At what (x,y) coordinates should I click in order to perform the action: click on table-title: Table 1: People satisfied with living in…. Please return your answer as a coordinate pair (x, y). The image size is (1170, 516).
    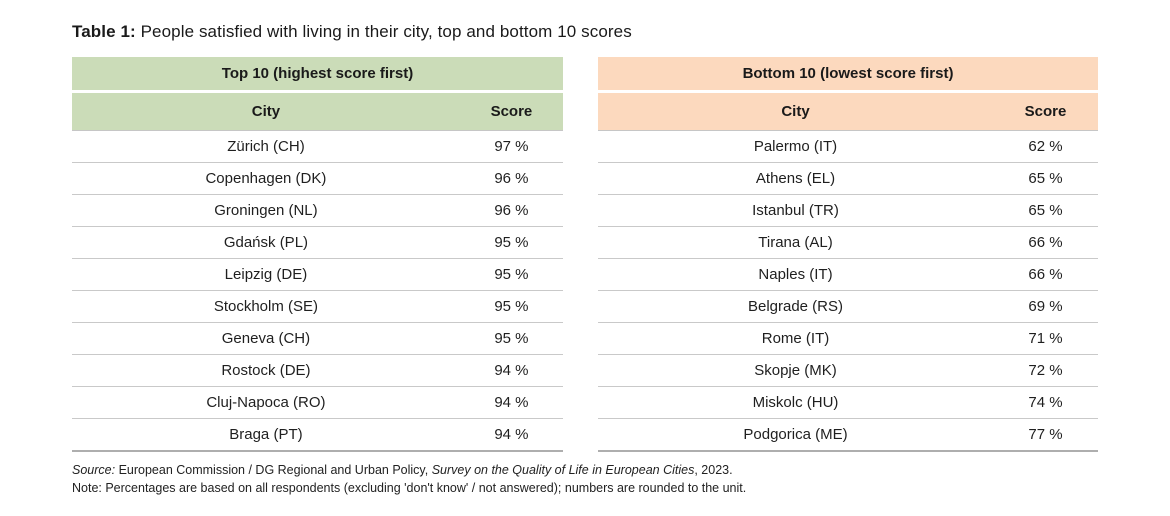
    Looking at the image, I should click on (585, 32).